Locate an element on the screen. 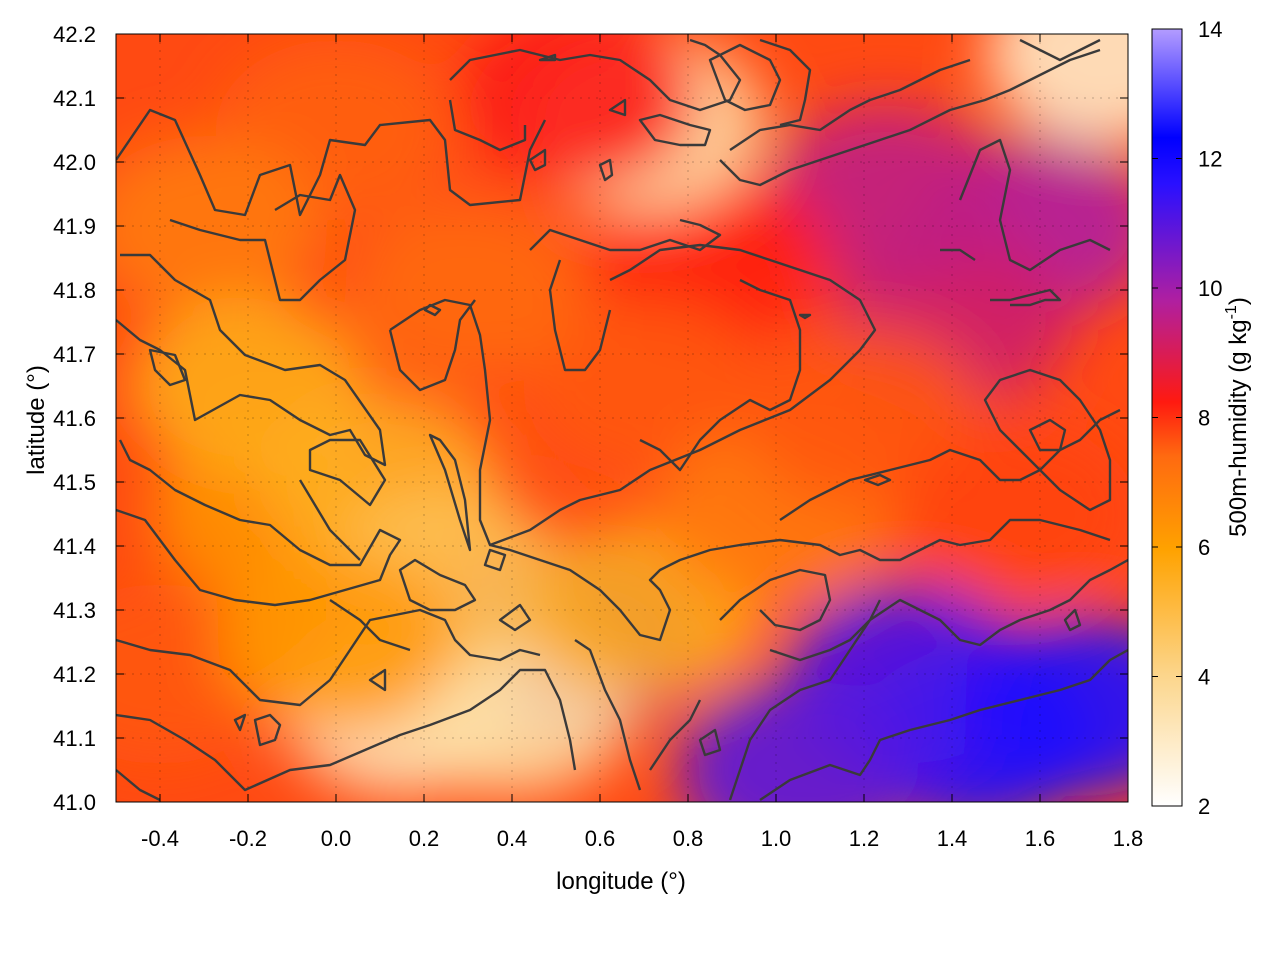 The width and height of the screenshot is (1280, 960). x-tick-label: 1.4 is located at coordinates (952, 838).